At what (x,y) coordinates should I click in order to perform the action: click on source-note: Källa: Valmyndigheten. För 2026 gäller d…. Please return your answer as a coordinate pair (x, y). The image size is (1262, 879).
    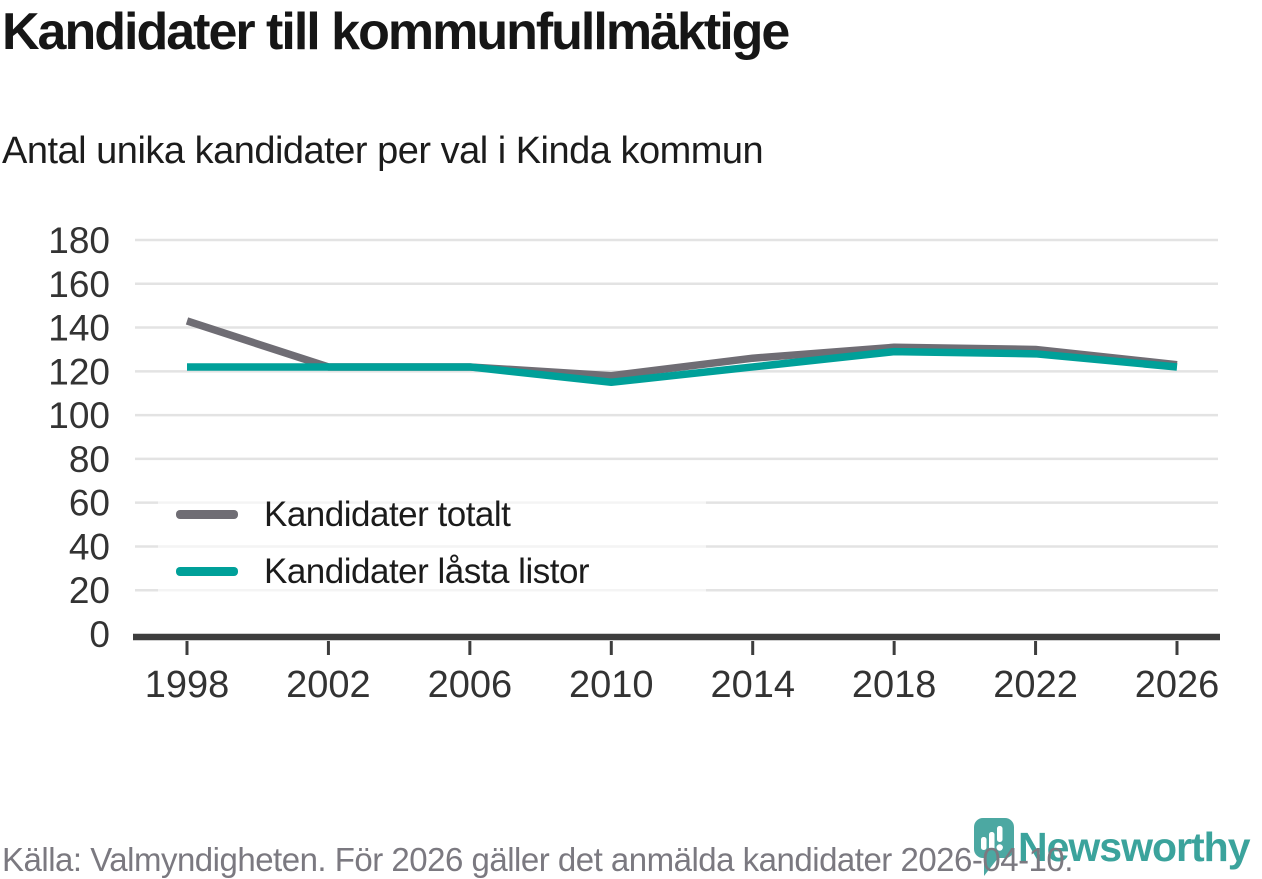
    Looking at the image, I should click on (537, 859).